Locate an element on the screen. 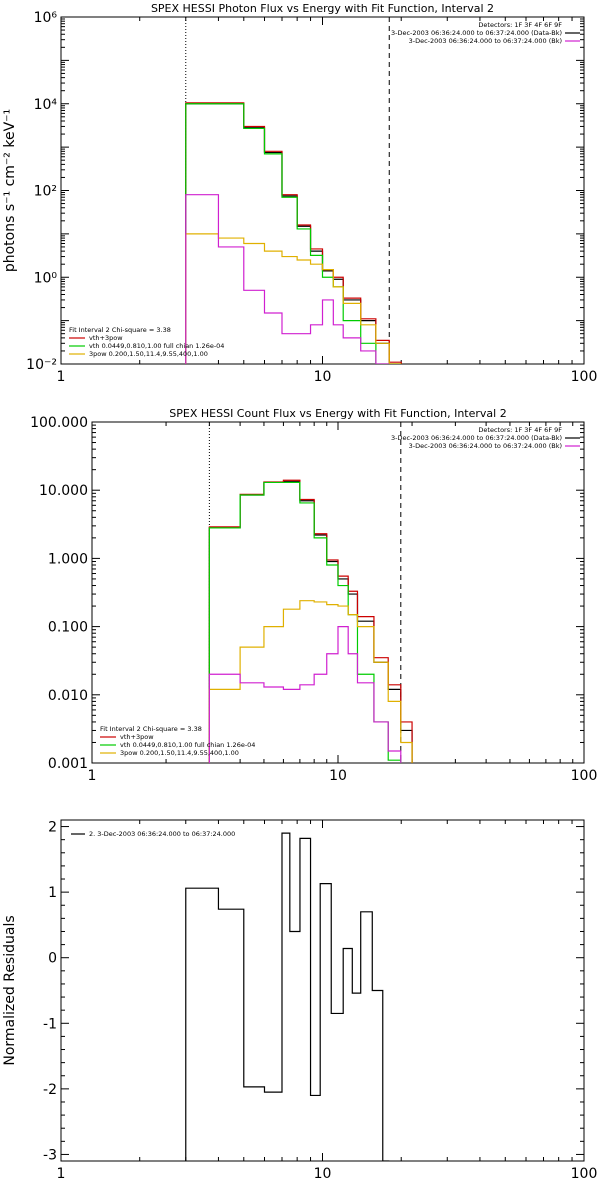  y-tick-label: 100.000 is located at coordinates (59, 423).